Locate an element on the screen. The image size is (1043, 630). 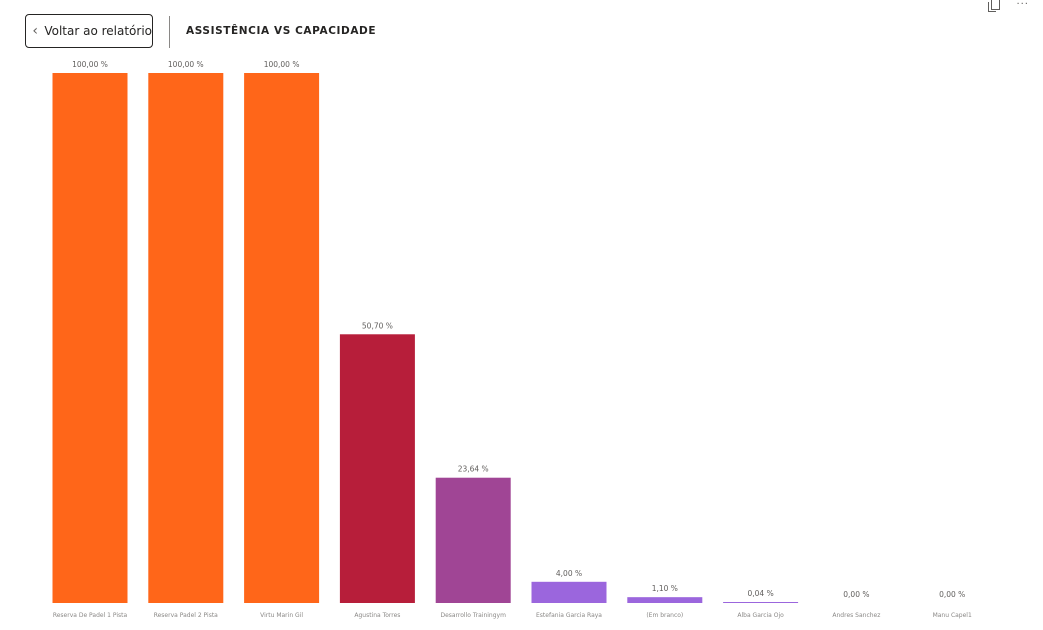
page-title: ASSISTÊNCIA VS CAPACIDADE is located at coordinates (281, 31).